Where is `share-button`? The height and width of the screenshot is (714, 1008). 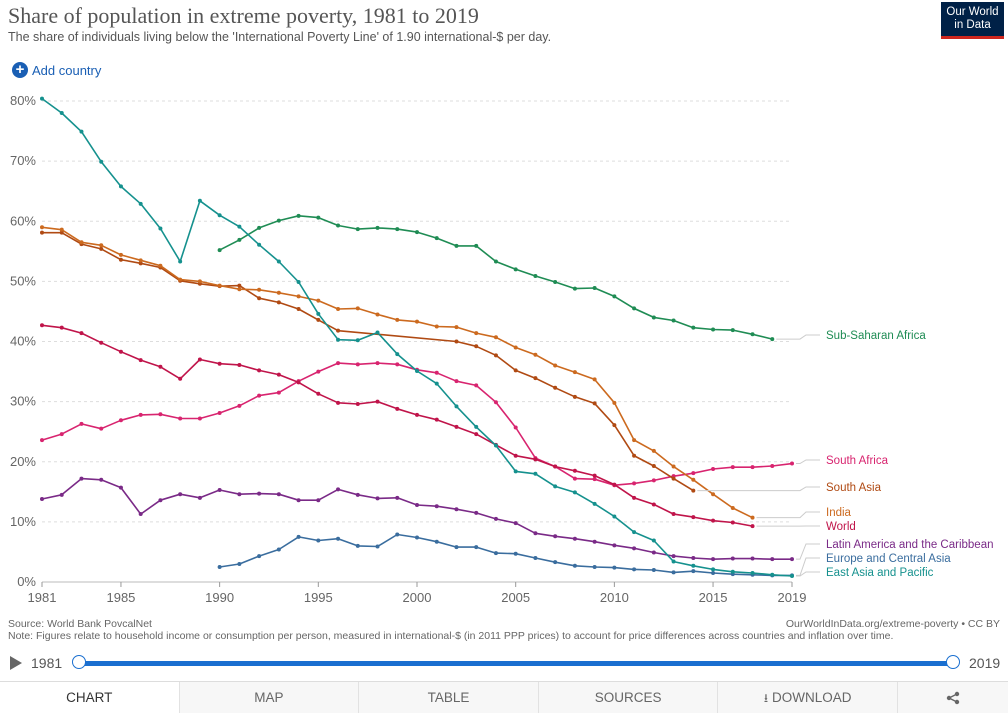 share-button is located at coordinates (952, 697).